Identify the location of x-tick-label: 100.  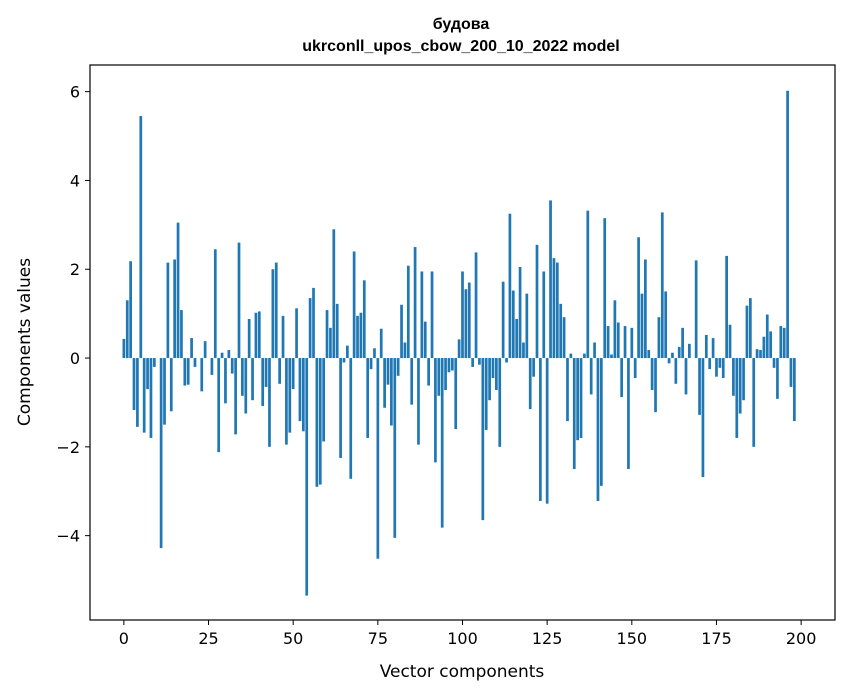
(462, 638).